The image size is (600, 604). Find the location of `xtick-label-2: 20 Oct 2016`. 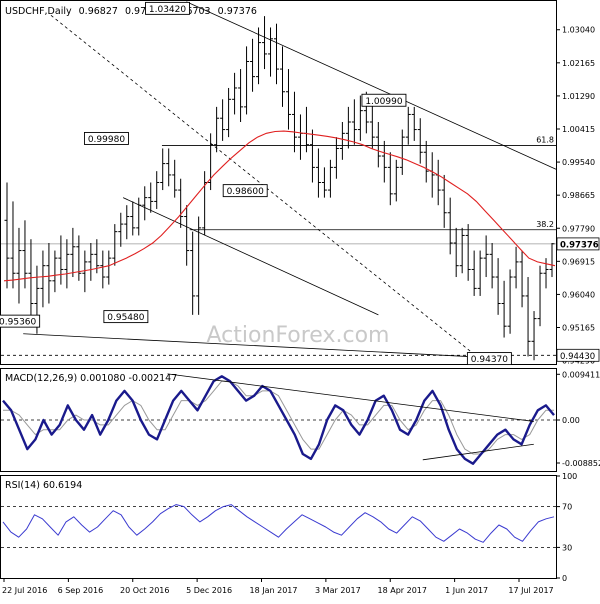

xtick-label-2: 20 Oct 2016 is located at coordinates (144, 590).